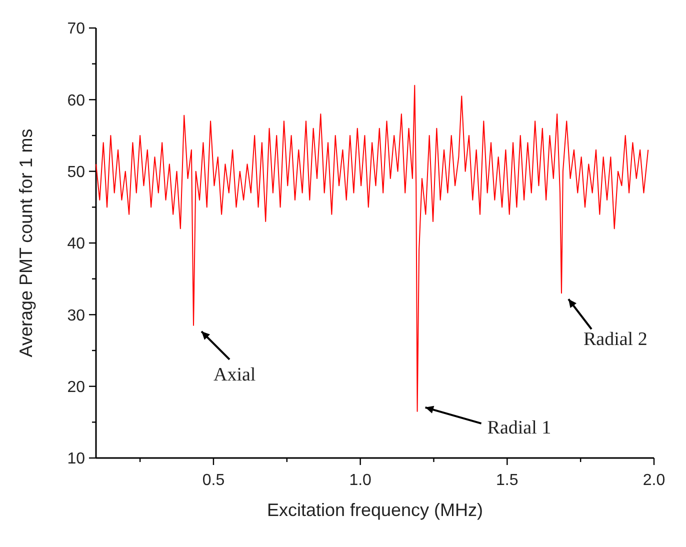  Describe the element at coordinates (615, 339) in the screenshot. I see `annotation: Radial 2` at that location.